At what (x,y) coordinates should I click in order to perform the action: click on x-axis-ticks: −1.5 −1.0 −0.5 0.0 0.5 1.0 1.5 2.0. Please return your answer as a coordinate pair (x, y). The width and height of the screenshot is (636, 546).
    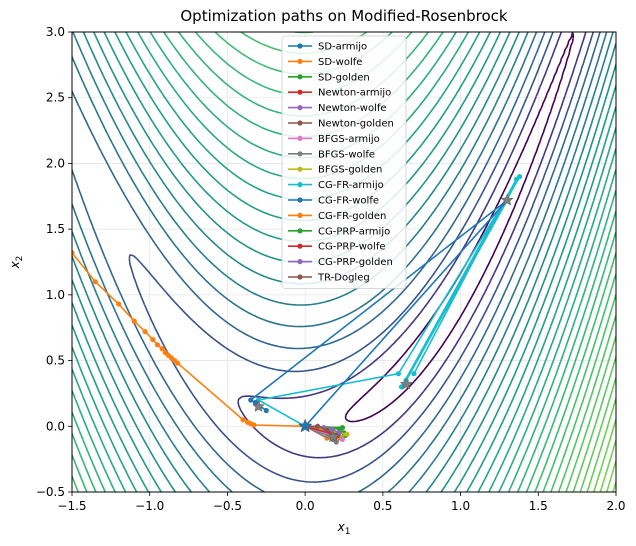
    Looking at the image, I should click on (341, 502).